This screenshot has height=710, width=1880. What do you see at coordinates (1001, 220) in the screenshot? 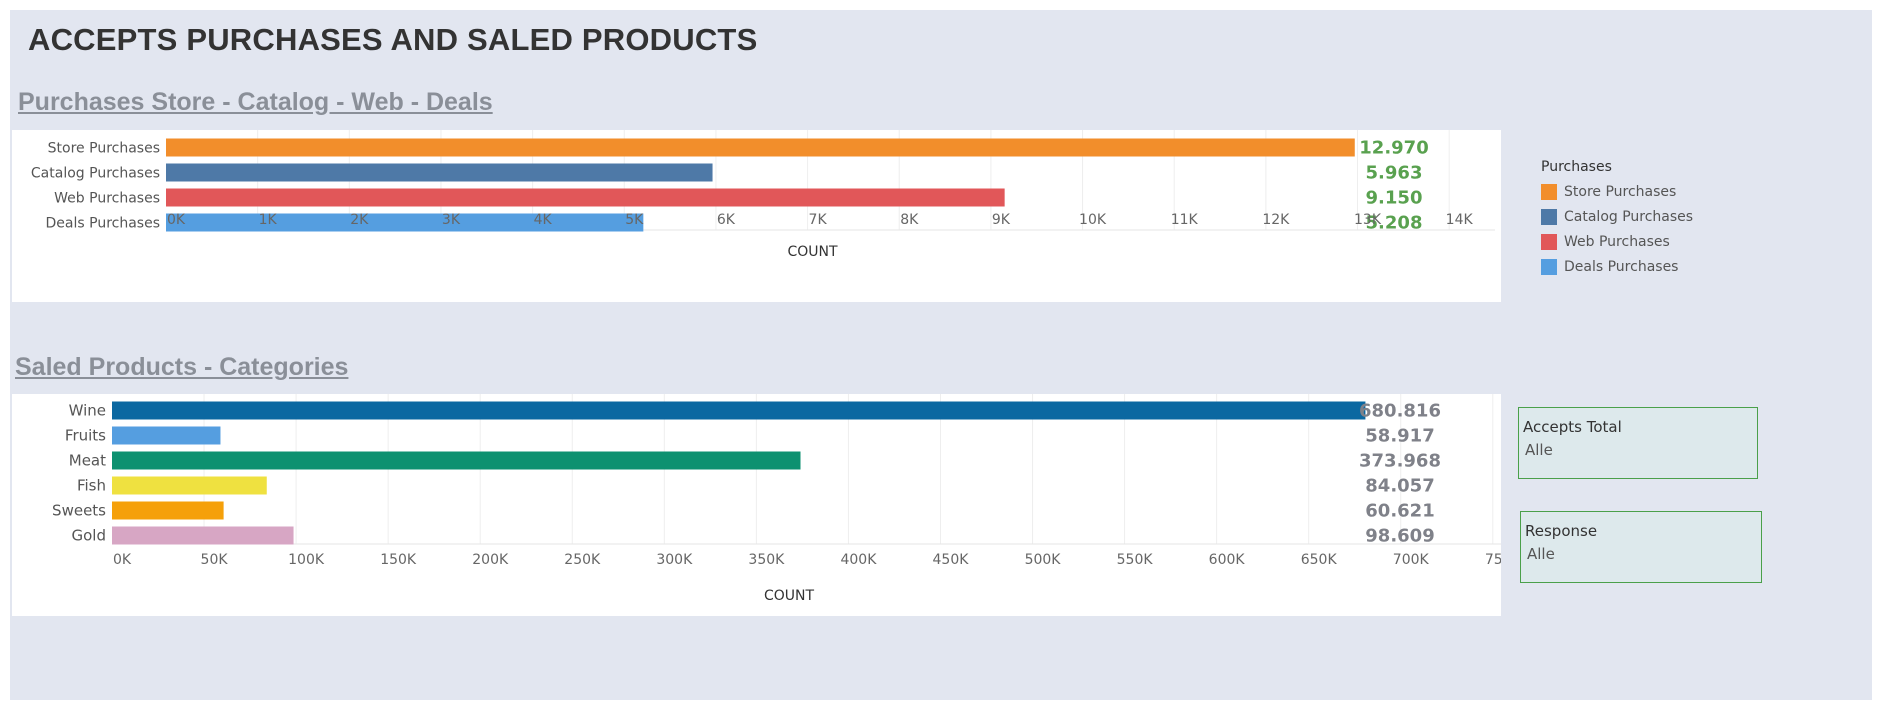
I see `x-tick-label: 9K` at bounding box center [1001, 220].